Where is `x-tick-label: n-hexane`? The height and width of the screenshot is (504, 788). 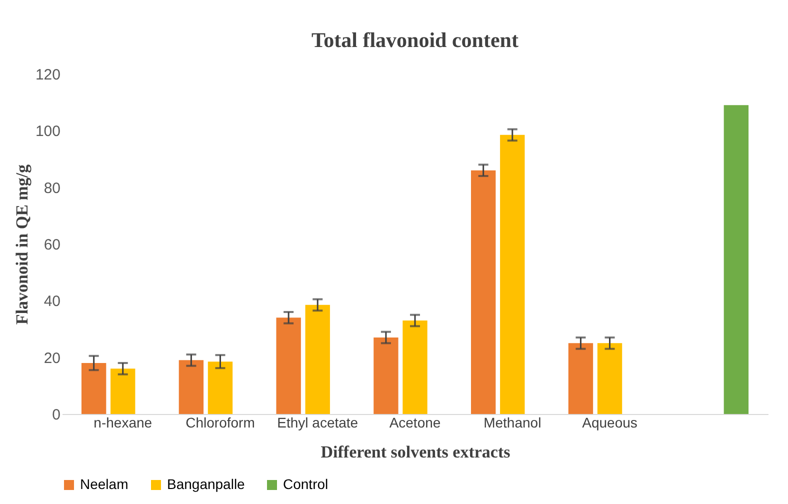
x-tick-label: n-hexane is located at coordinates (123, 422).